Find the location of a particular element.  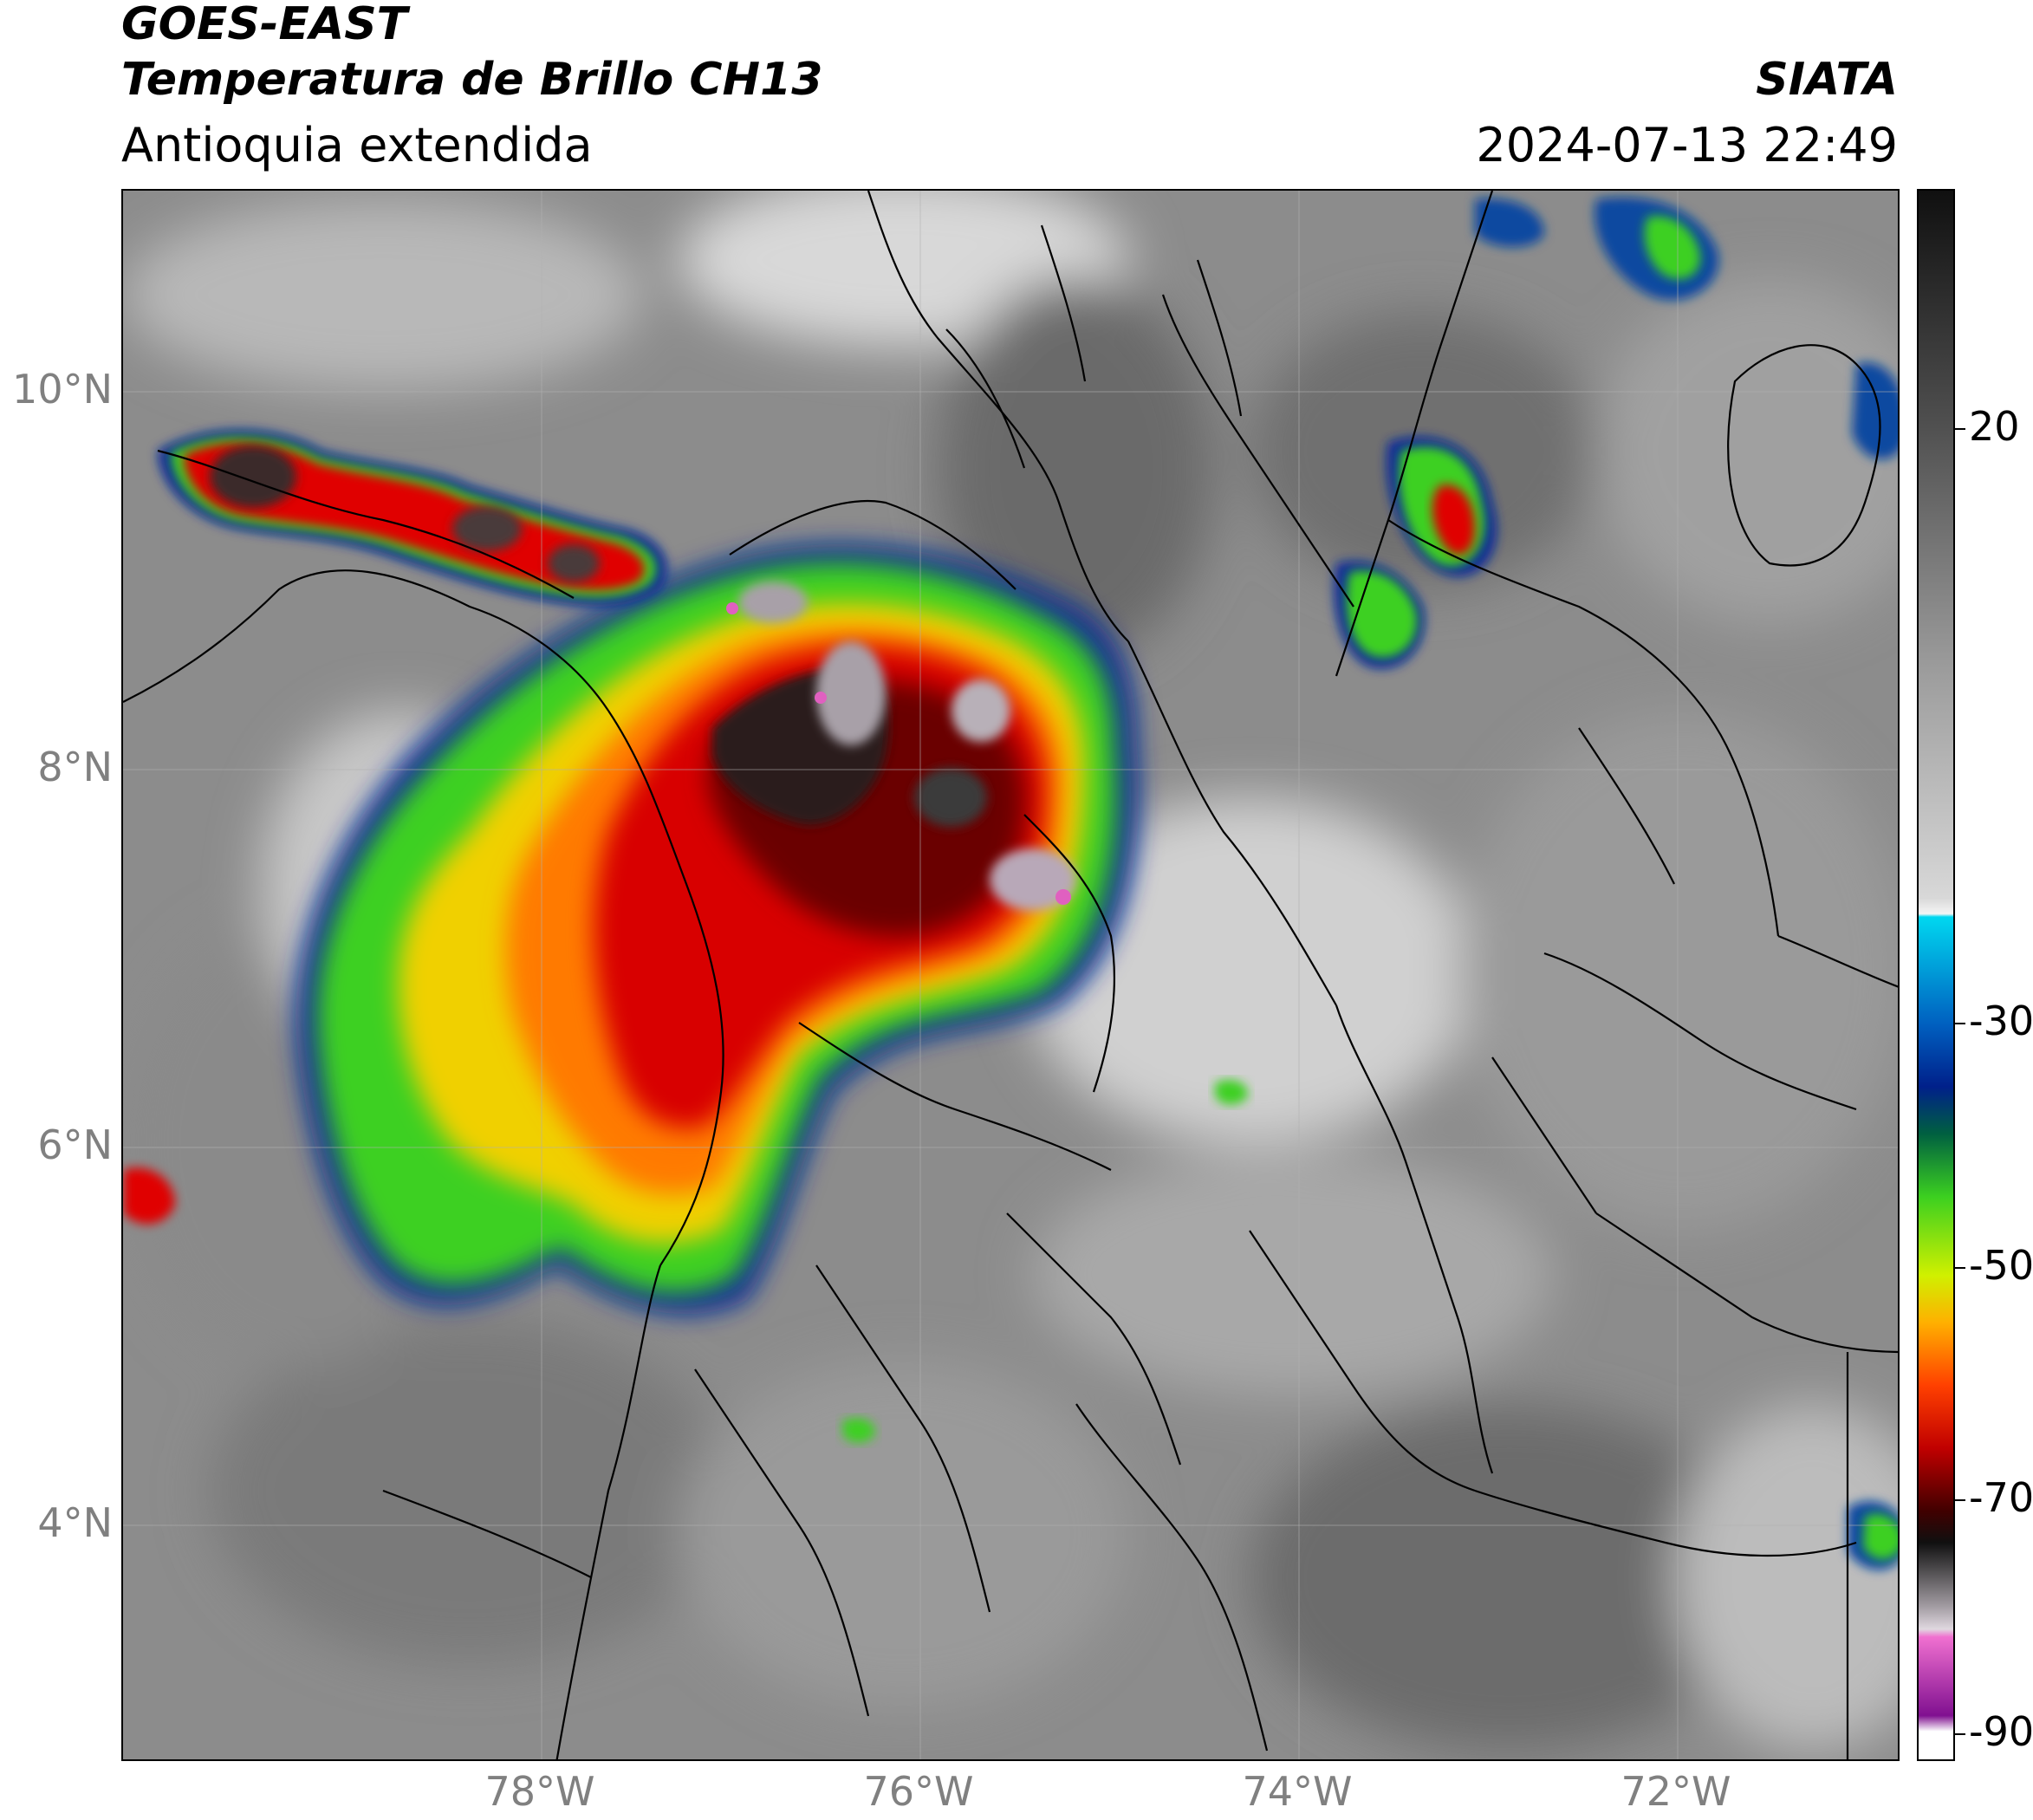

temperature-colorbar is located at coordinates (1936, 975).